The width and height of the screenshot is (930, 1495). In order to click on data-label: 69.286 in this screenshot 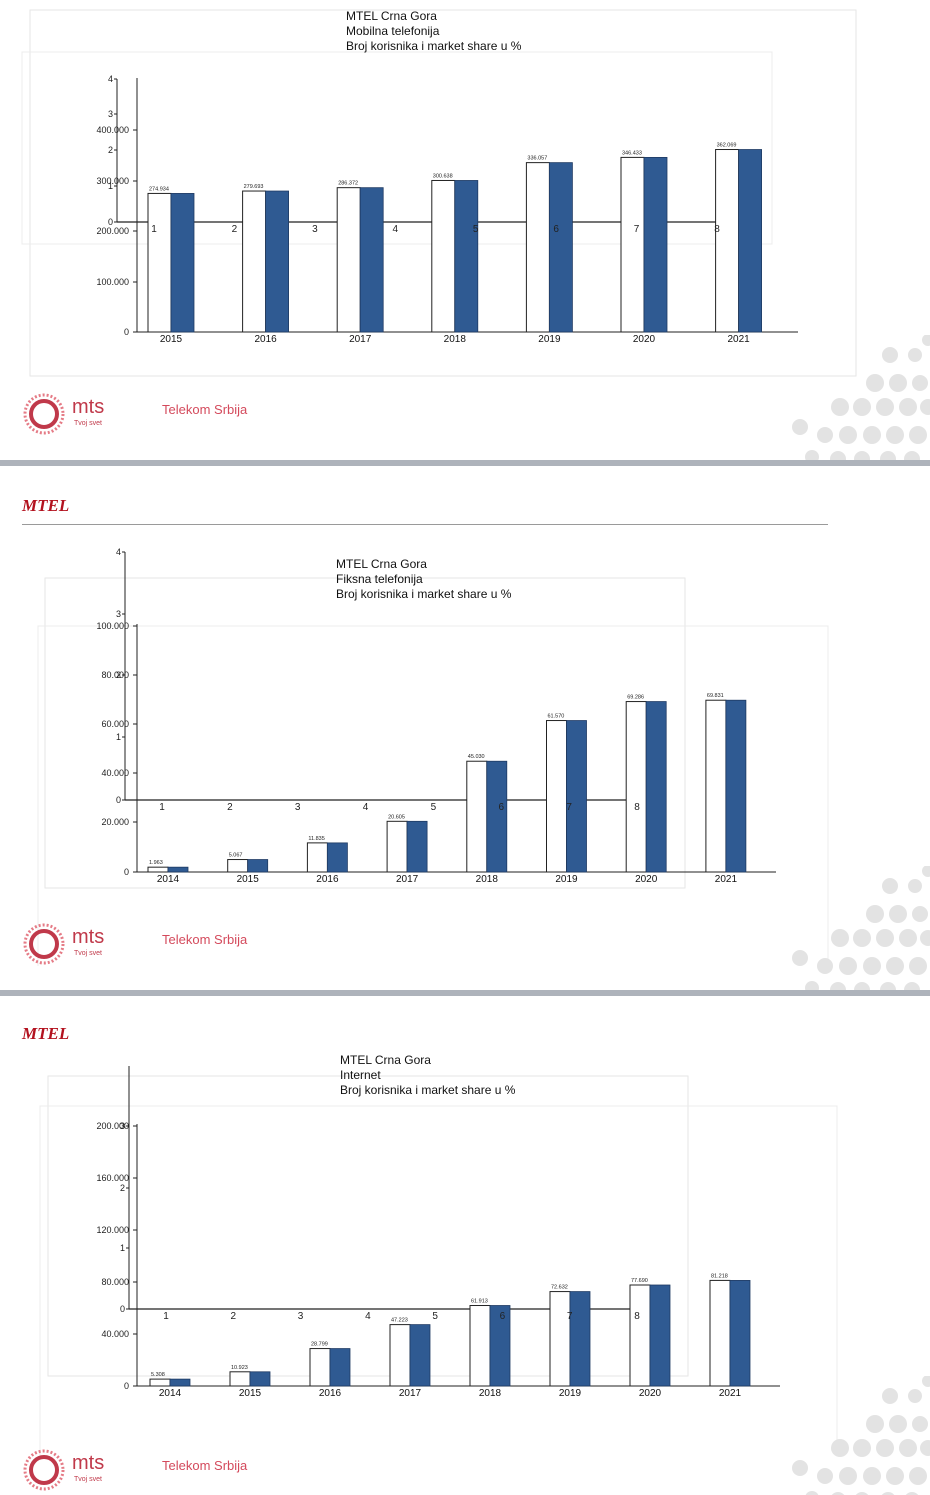, I will do `click(635, 698)`.